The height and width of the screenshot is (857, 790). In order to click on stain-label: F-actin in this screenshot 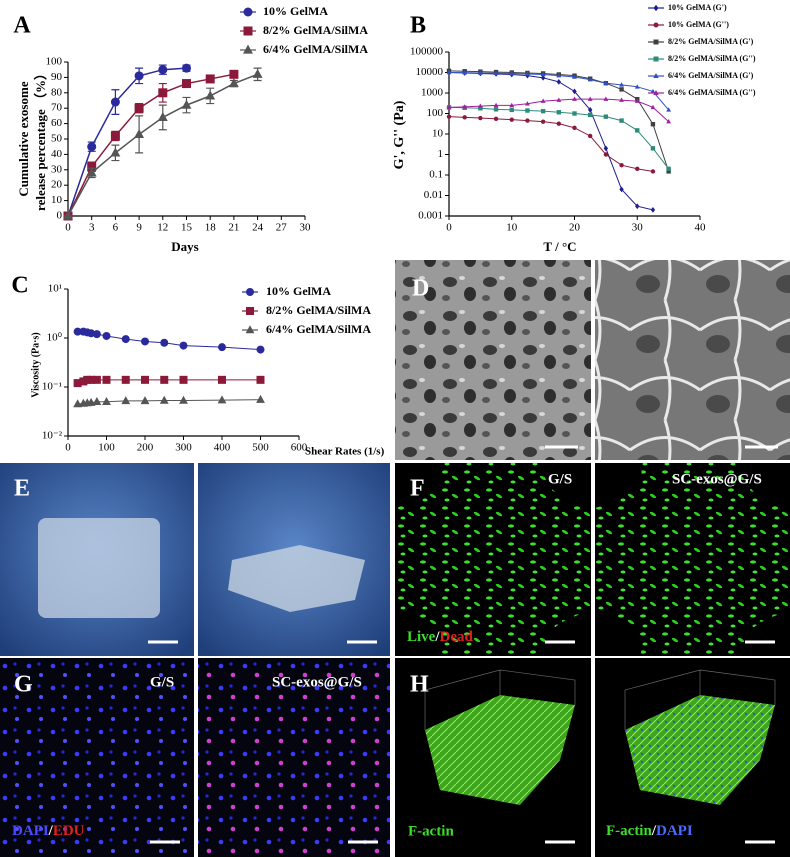, I will do `click(431, 831)`.